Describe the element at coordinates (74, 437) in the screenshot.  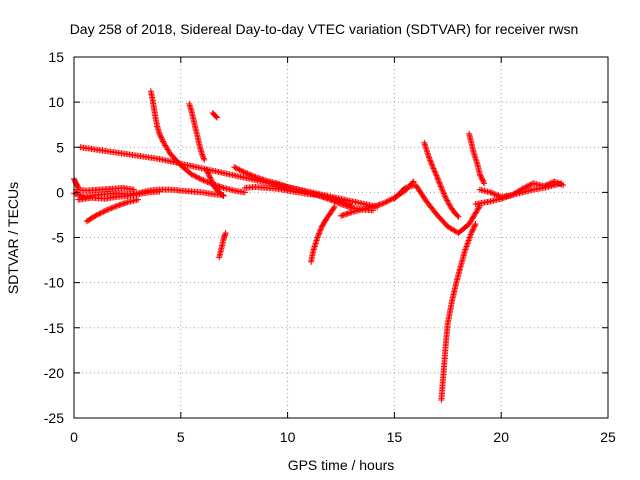
I see `x-tick-label: 0` at that location.